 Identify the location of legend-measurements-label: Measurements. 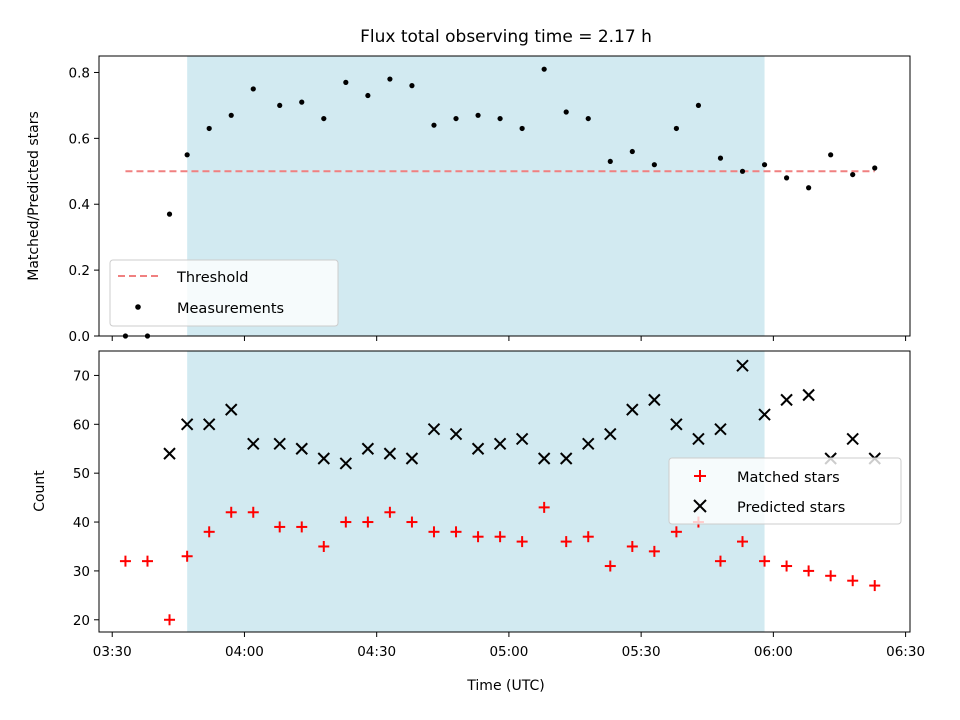
(230, 309).